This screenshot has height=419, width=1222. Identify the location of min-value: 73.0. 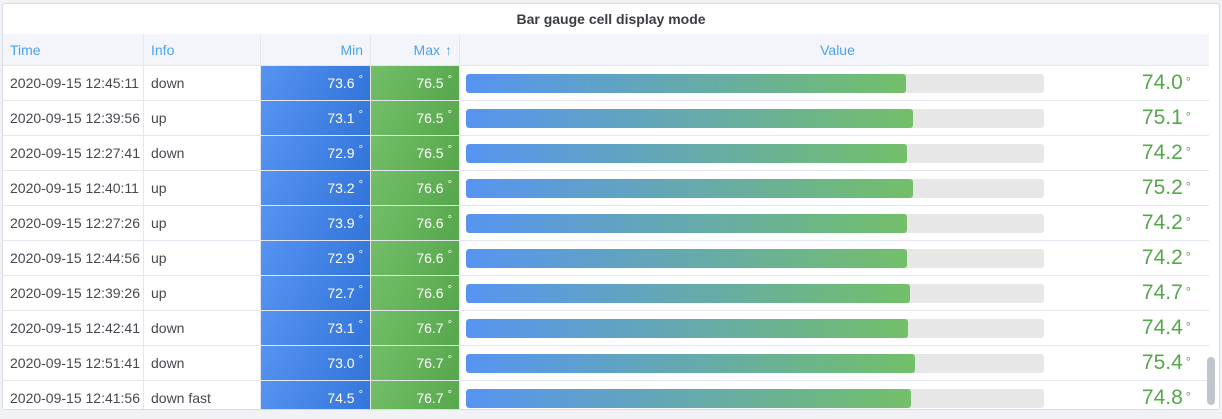
(341, 363).